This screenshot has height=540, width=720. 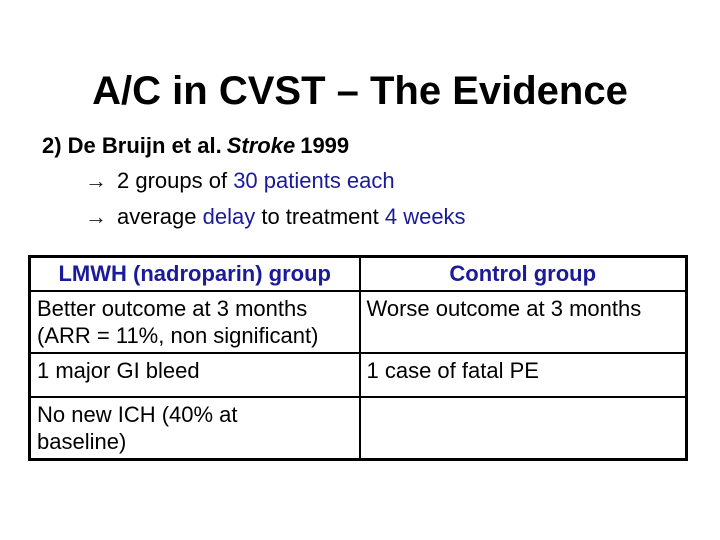 What do you see at coordinates (178, 335) in the screenshot?
I see `cell-line: (ARR = 11%, non significant)` at bounding box center [178, 335].